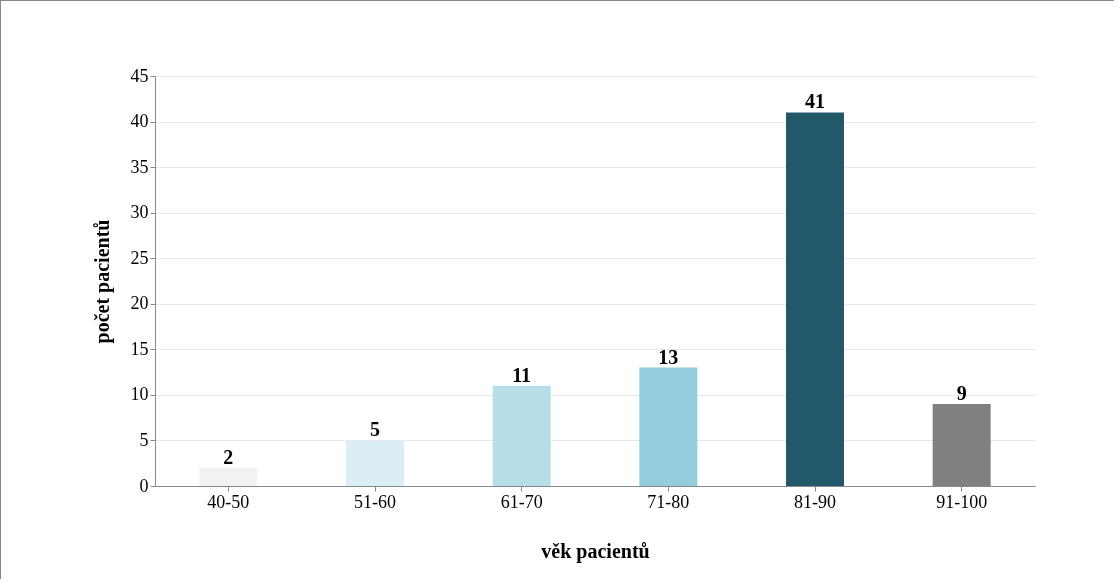  What do you see at coordinates (139, 75) in the screenshot?
I see `y-tick-label: 45` at bounding box center [139, 75].